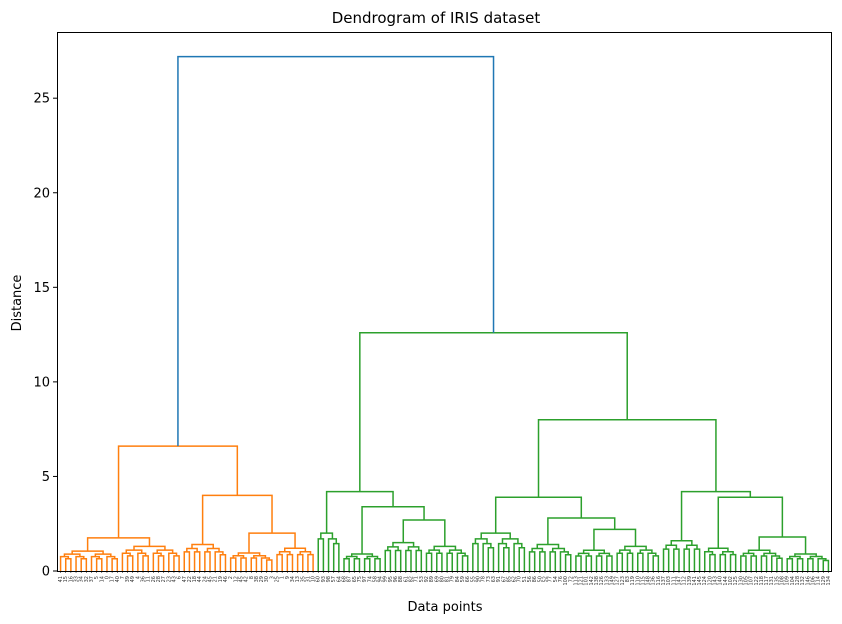 Image resolution: width=842 pixels, height=624 pixels. What do you see at coordinates (824, 581) in the screenshot?
I see `leaf-label-148: 129` at bounding box center [824, 581].